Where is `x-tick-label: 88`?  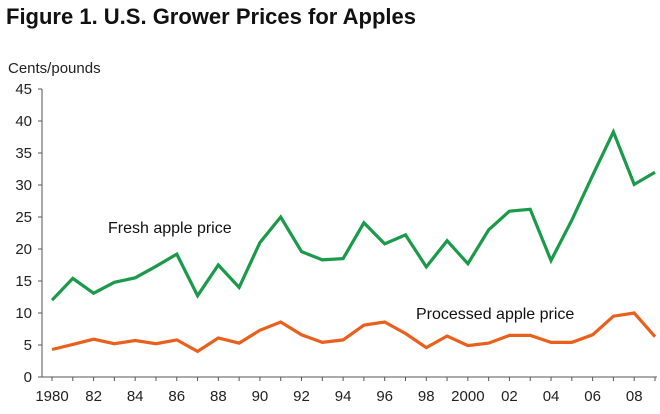
x-tick-label: 88 is located at coordinates (218, 396).